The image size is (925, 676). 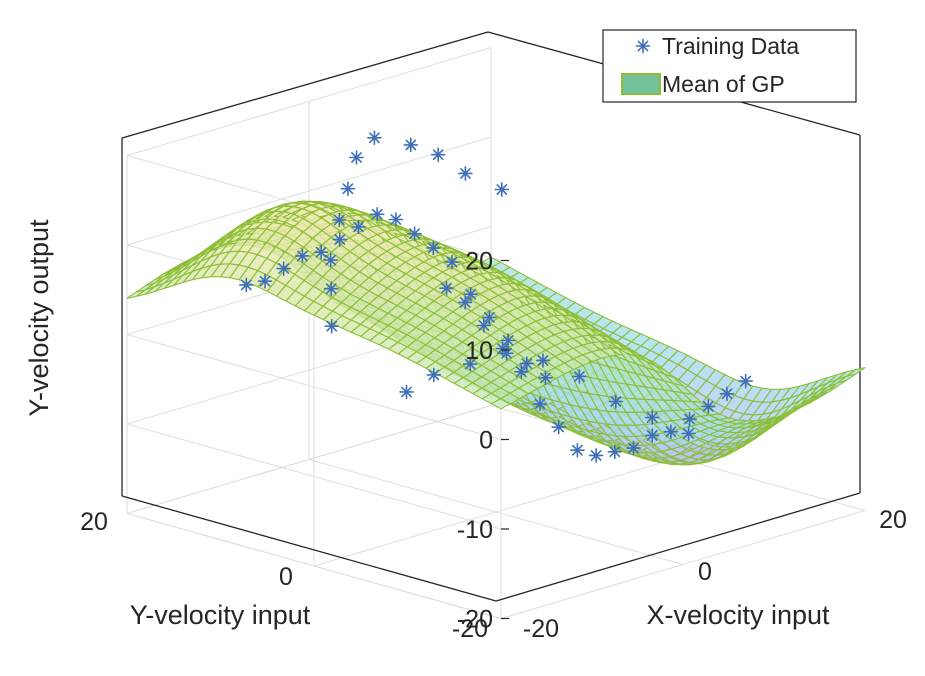 What do you see at coordinates (39, 318) in the screenshot?
I see `z-axis-label: Y-velocity output` at bounding box center [39, 318].